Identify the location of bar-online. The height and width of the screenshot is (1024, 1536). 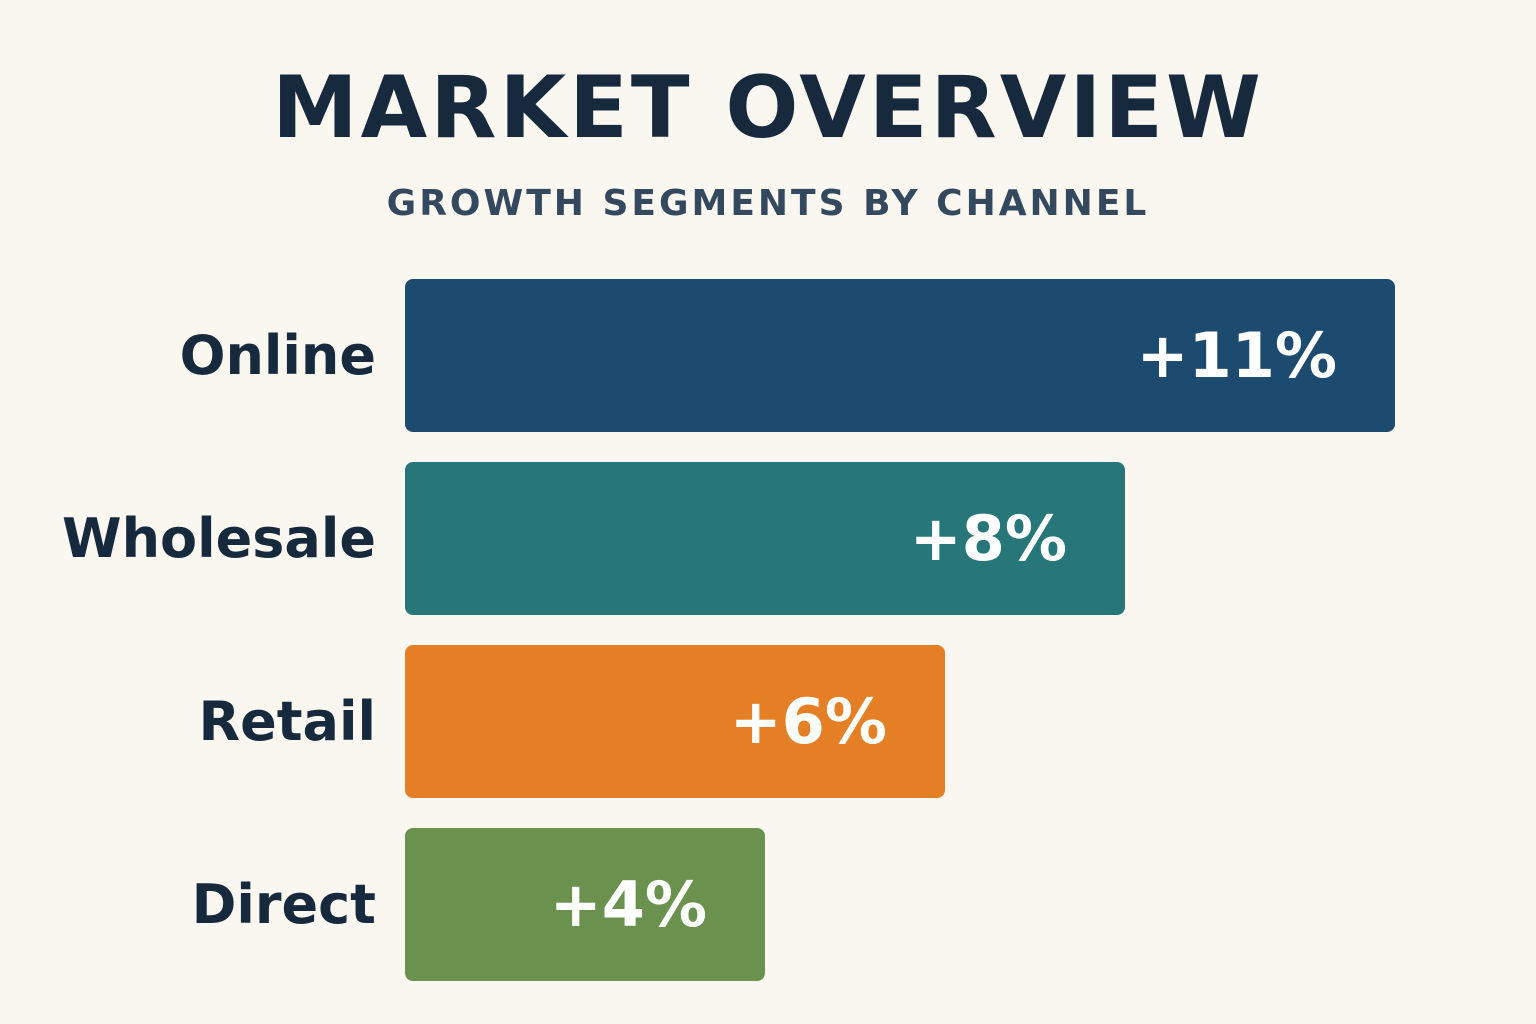
(900, 355).